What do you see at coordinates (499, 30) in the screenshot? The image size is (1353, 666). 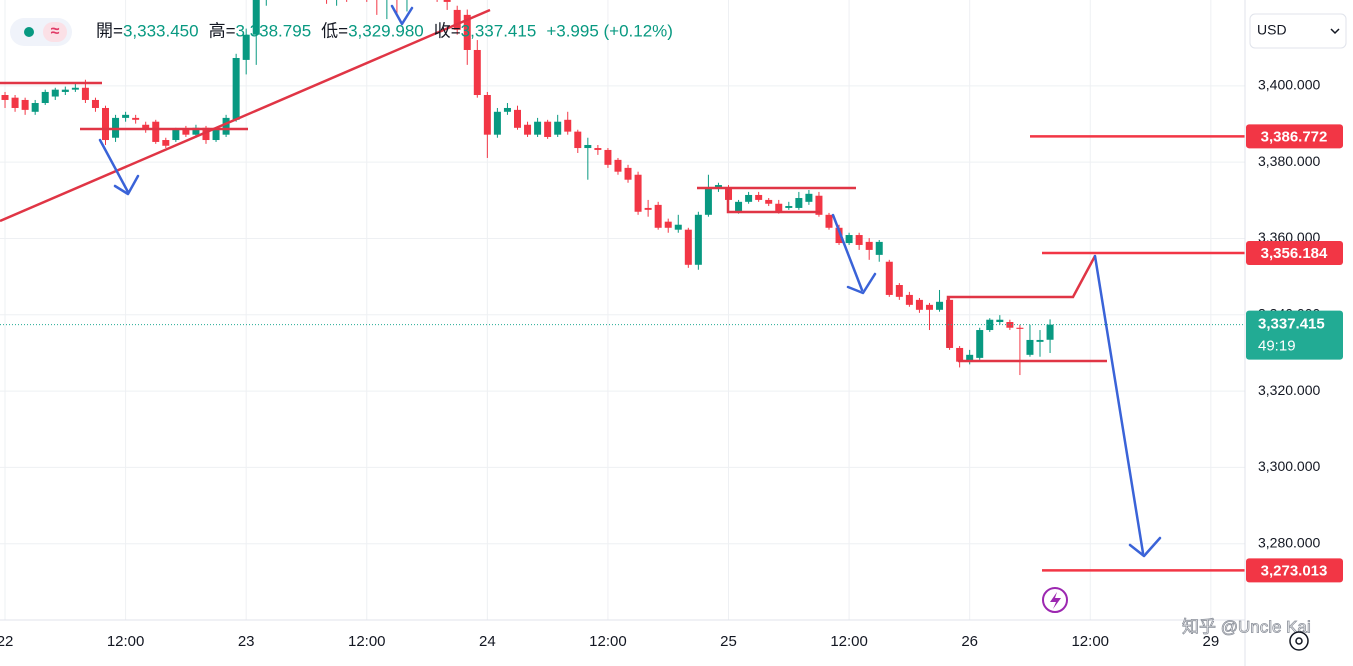 I see `ohlc-value: 3,337.415` at bounding box center [499, 30].